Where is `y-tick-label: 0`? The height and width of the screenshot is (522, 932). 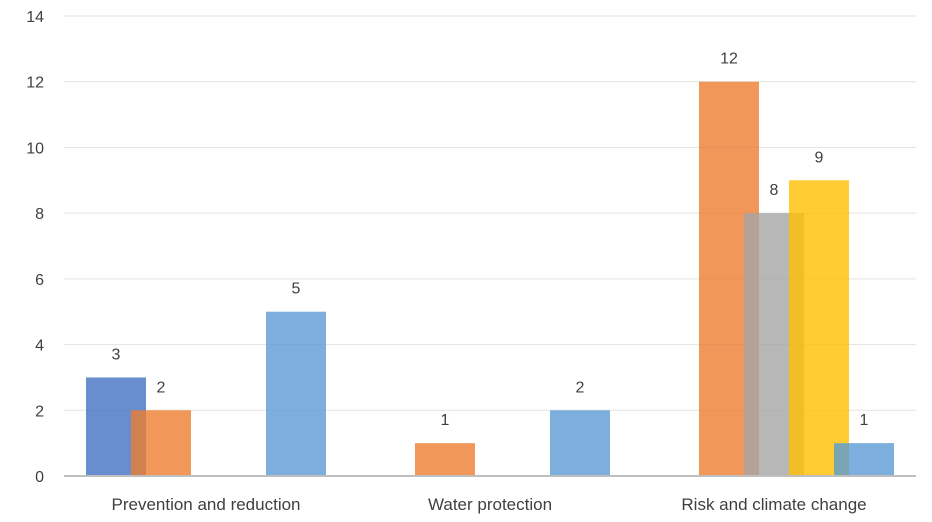 y-tick-label: 0 is located at coordinates (39, 477).